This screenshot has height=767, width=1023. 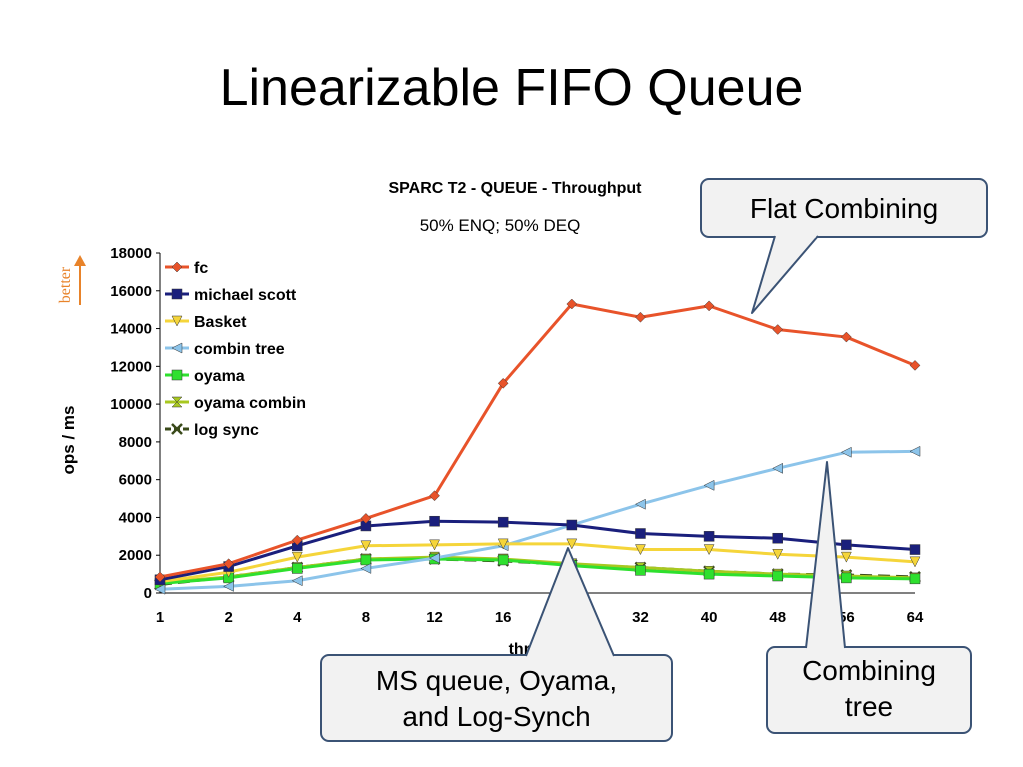 What do you see at coordinates (515, 188) in the screenshot?
I see `chart-title: SPARC T2 - QUEUE - Throughput` at bounding box center [515, 188].